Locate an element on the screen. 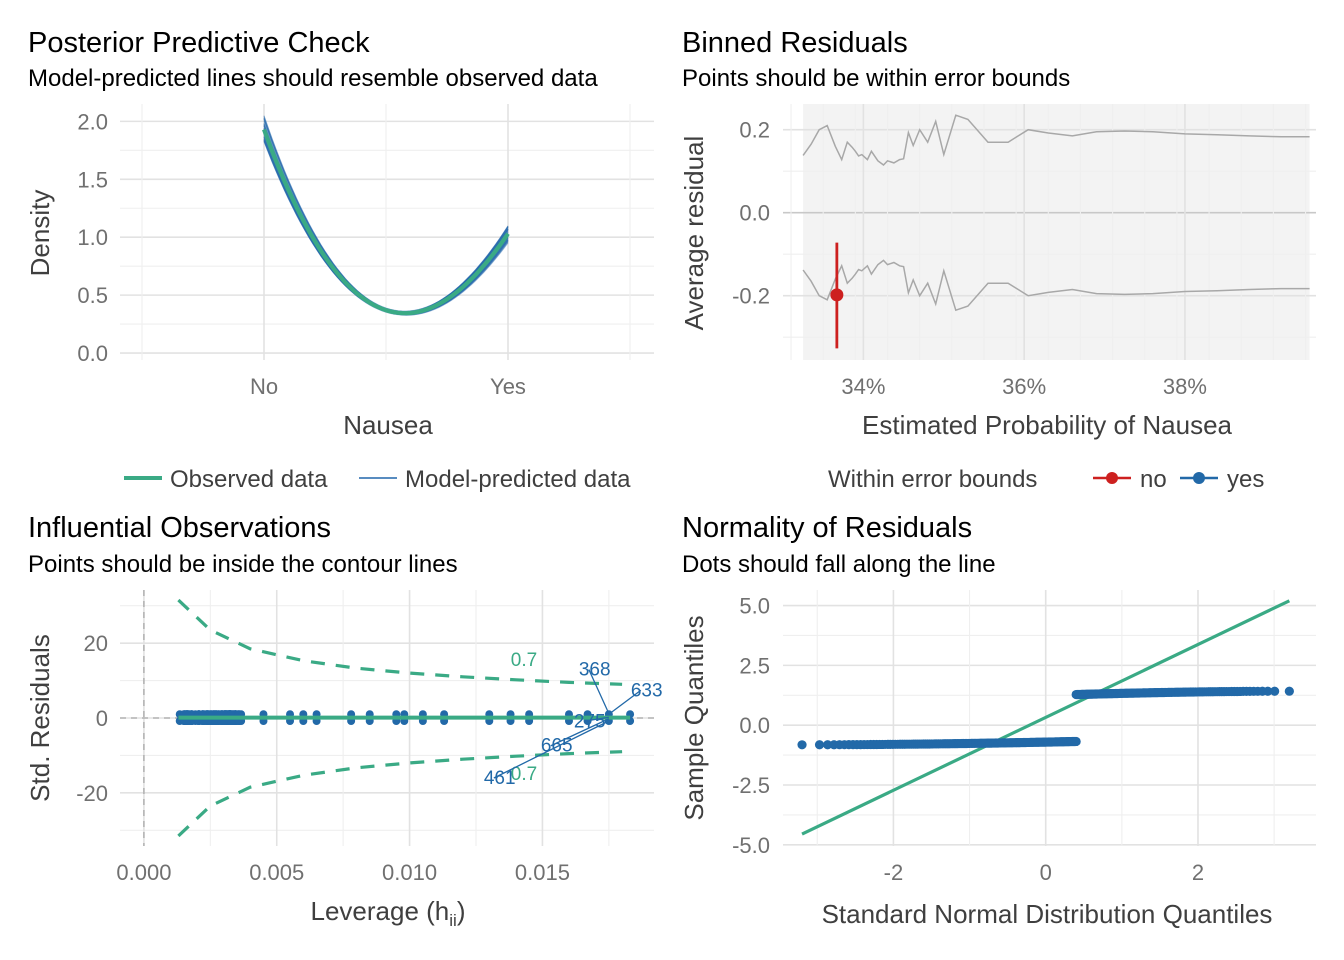 This screenshot has height=960, width=1344. qq-title: Normality of Residuals is located at coordinates (827, 528).